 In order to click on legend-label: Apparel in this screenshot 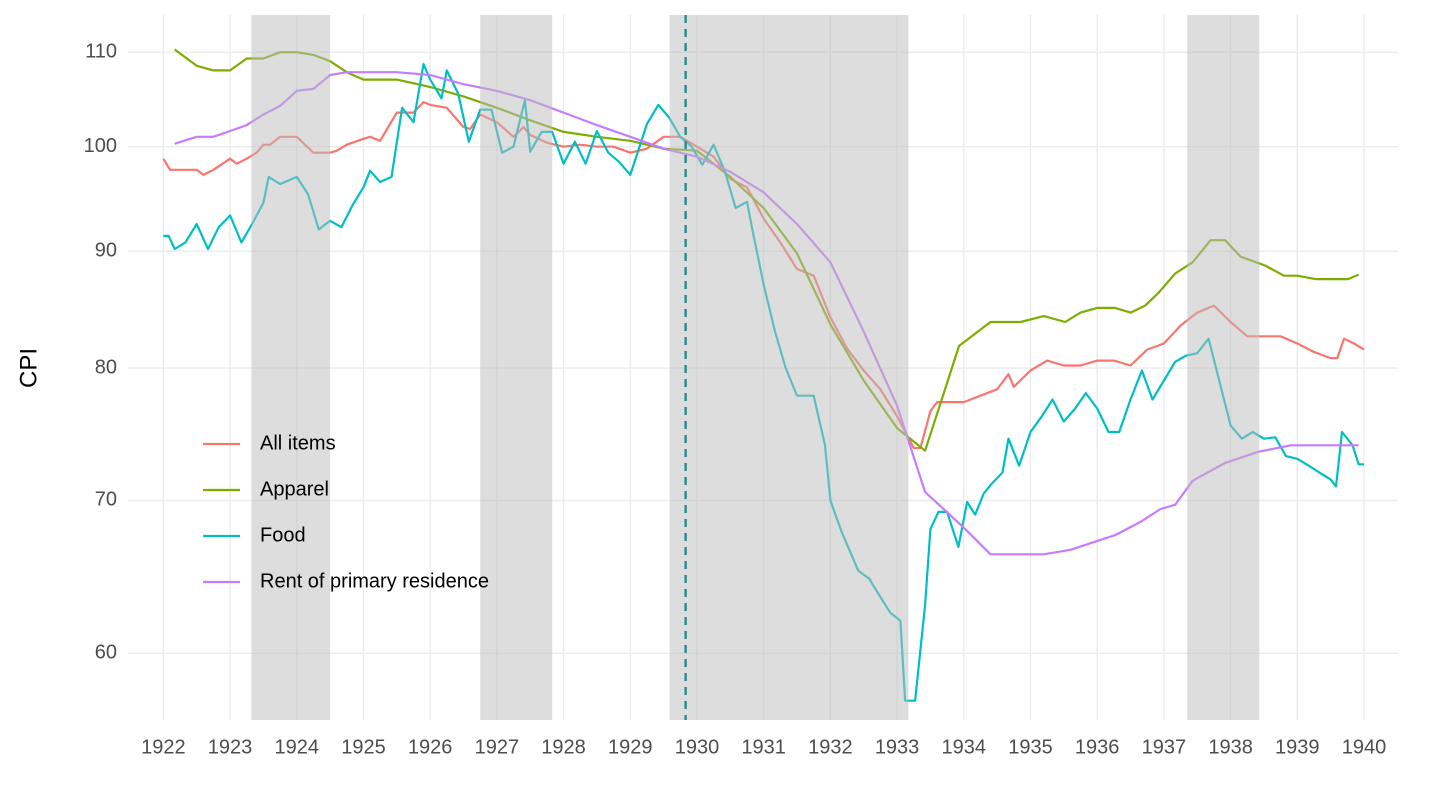, I will do `click(294, 489)`.